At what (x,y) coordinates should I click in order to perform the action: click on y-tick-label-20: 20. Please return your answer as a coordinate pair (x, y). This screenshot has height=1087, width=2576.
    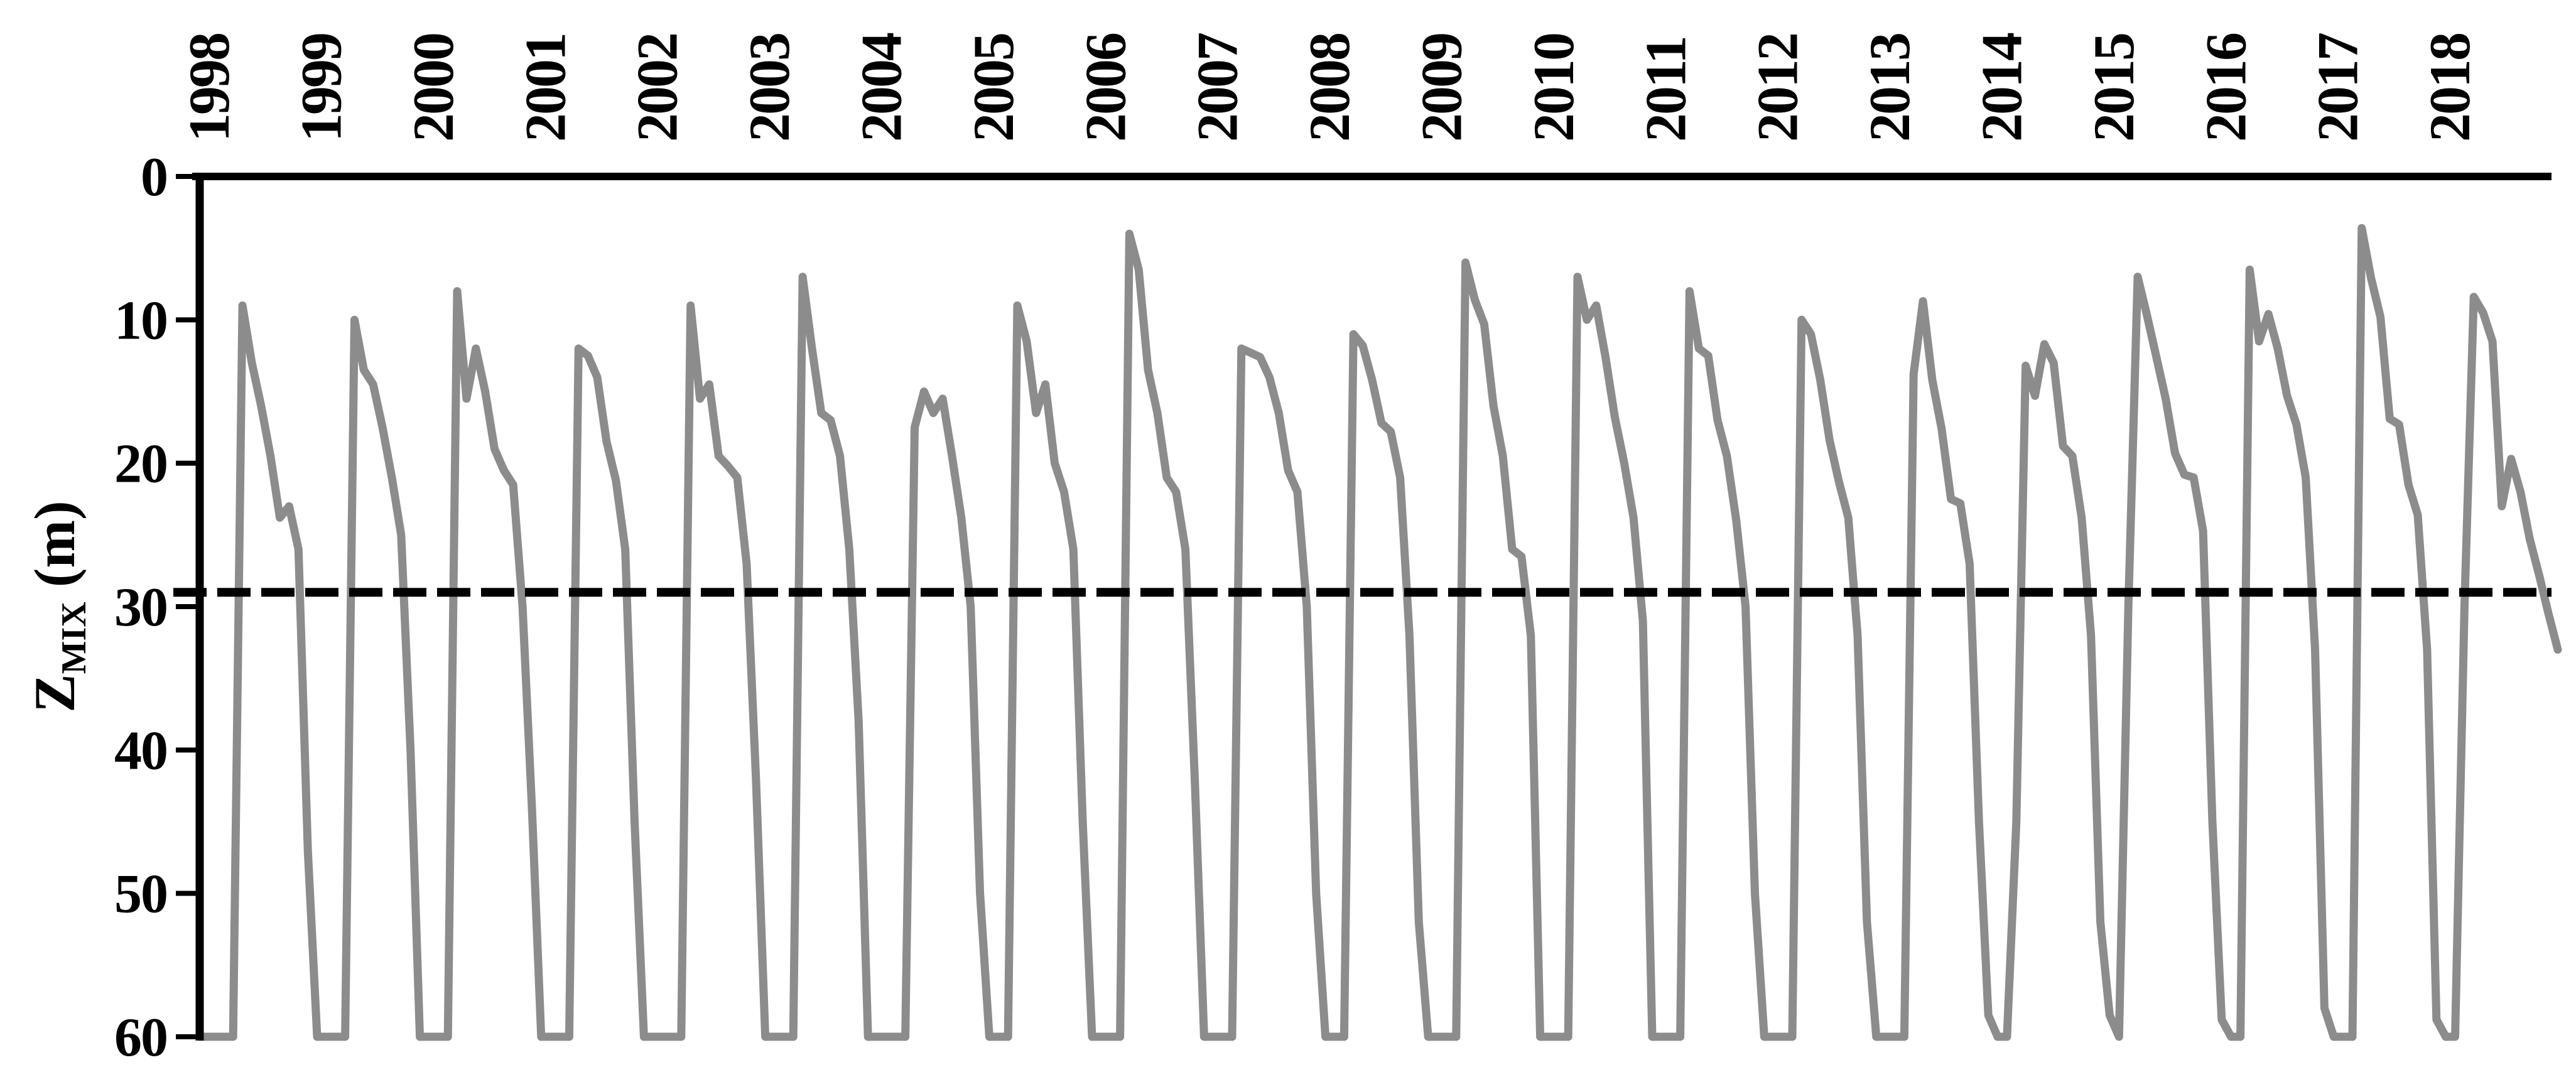
    Looking at the image, I should click on (140, 464).